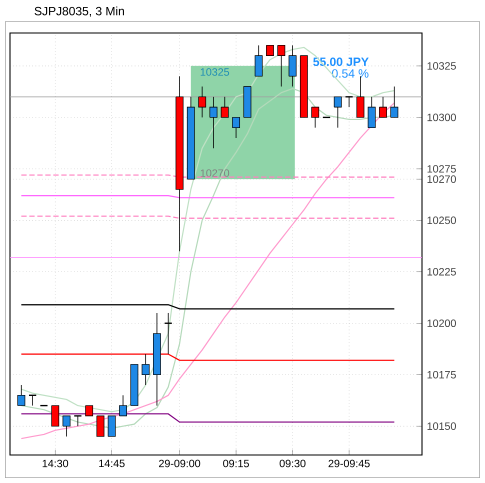  I want to click on y-tick-label: 10250, so click(442, 220).